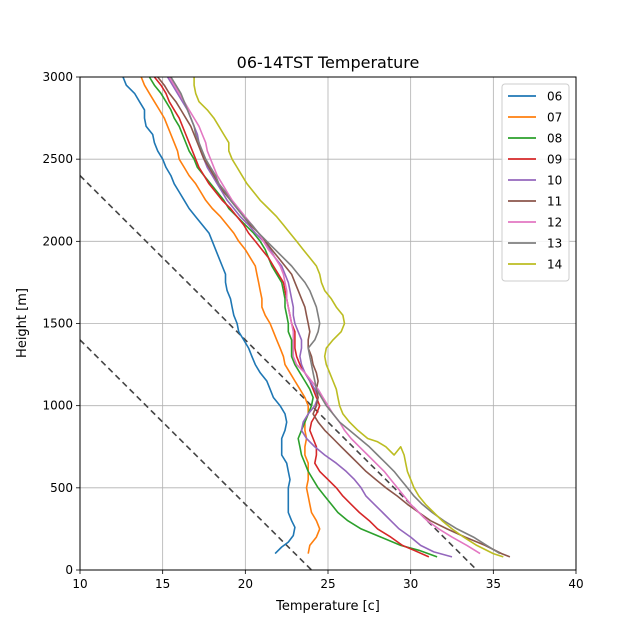 The width and height of the screenshot is (640, 640). I want to click on legend-label-11: 11, so click(554, 202).